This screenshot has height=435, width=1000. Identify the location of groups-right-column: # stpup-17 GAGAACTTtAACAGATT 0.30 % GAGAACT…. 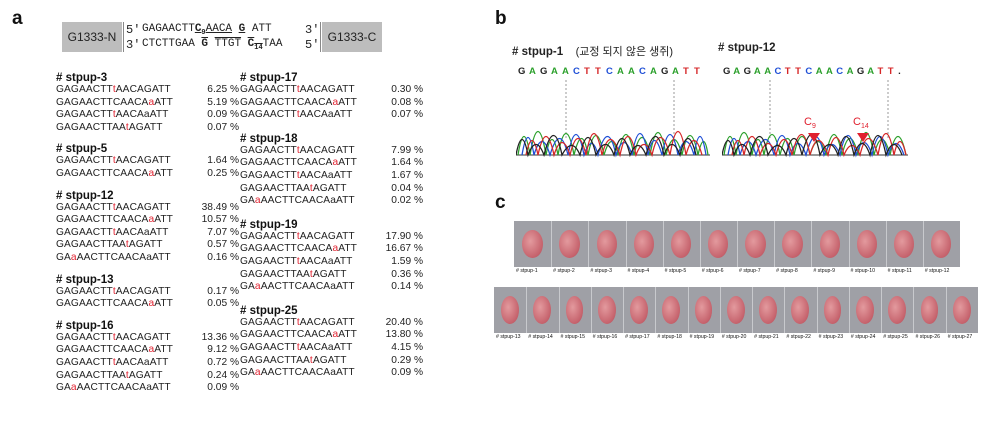
(332, 231).